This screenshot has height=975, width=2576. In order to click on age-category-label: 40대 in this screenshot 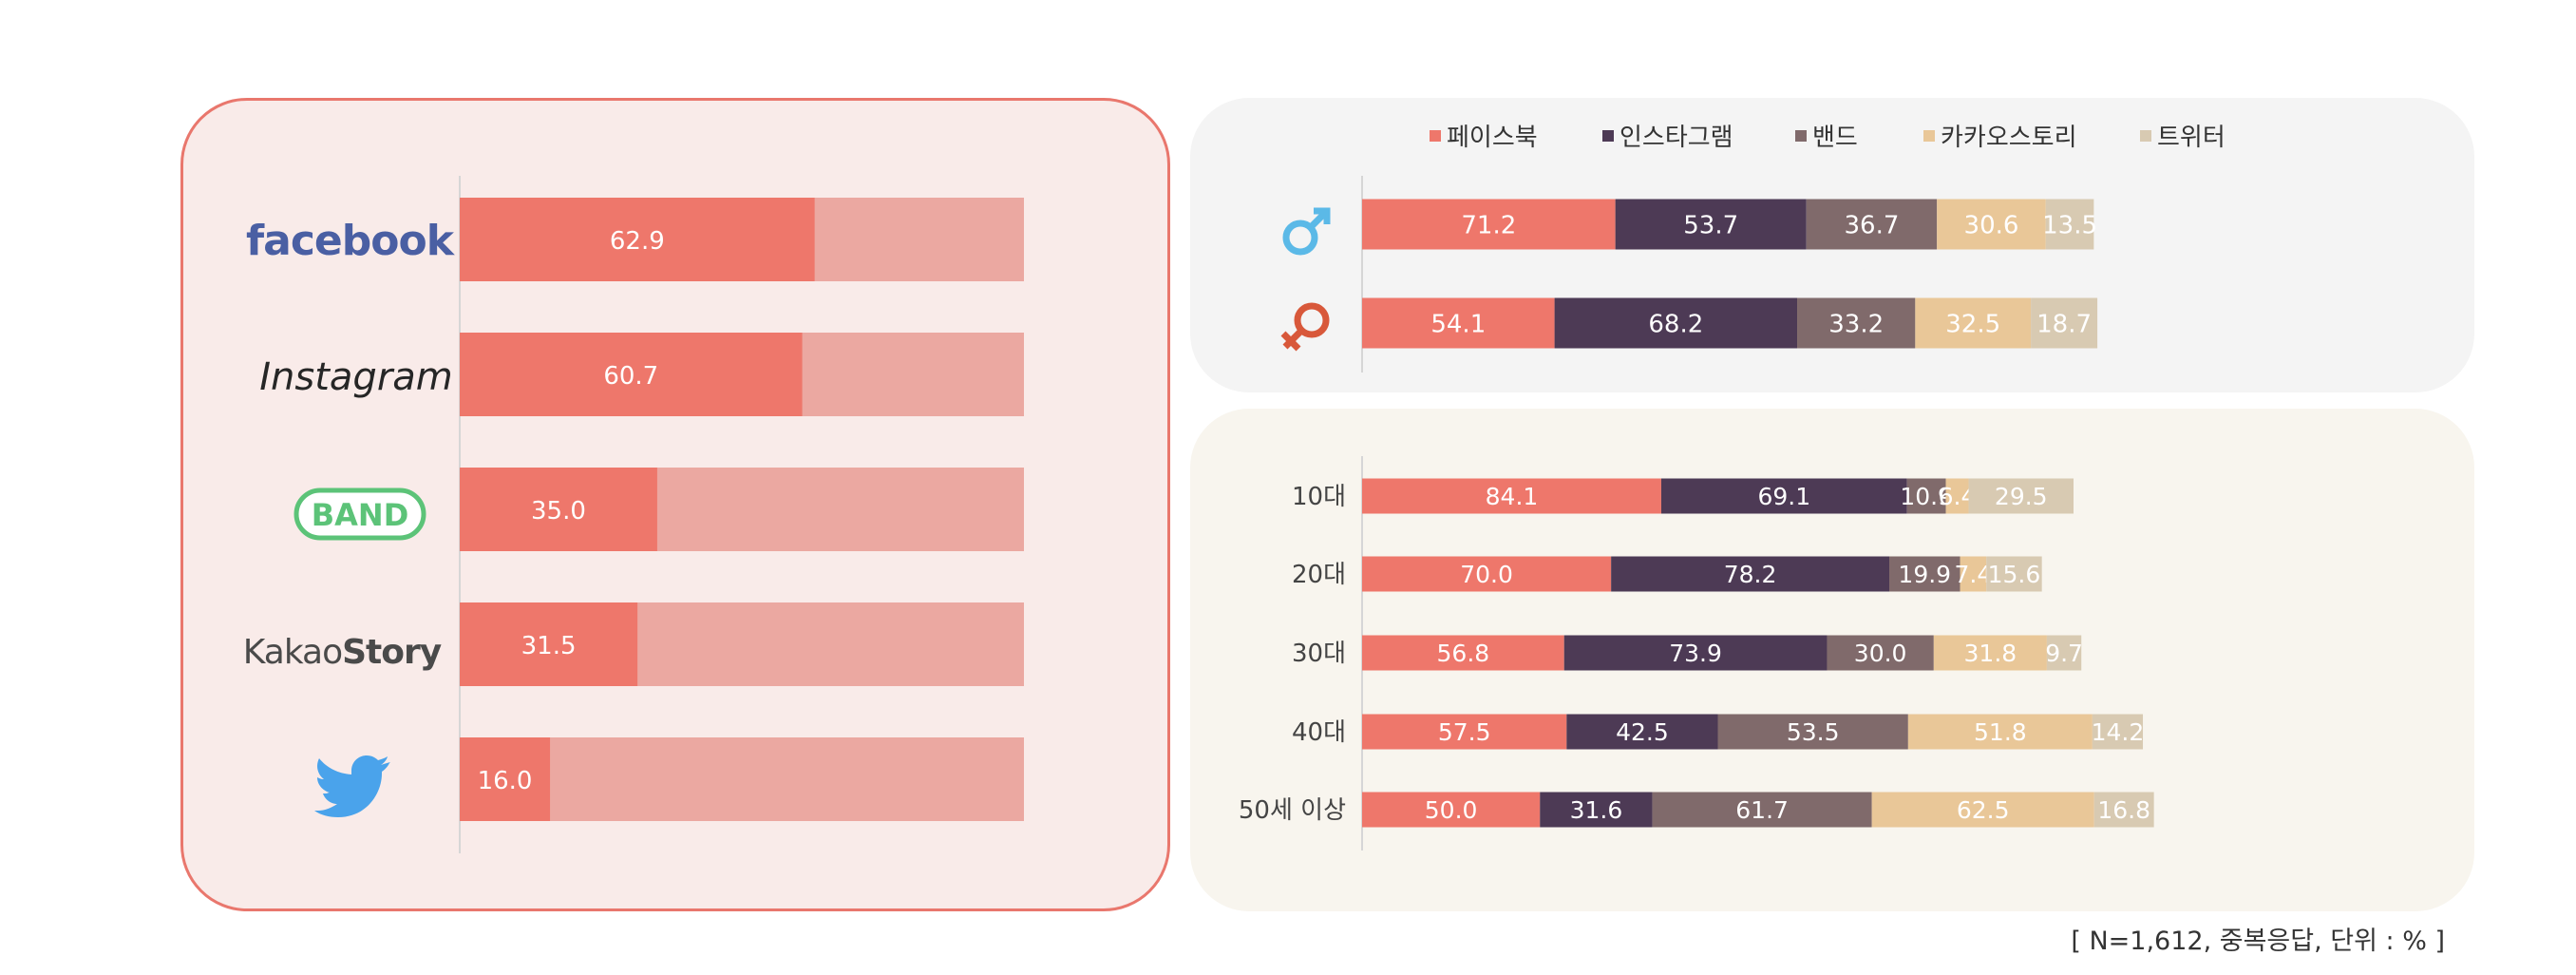, I will do `click(1319, 733)`.